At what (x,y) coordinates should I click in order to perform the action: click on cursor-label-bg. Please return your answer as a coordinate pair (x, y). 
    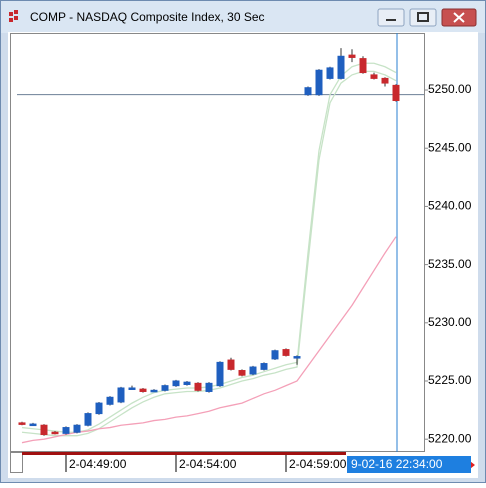
    Looking at the image, I should click on (409, 464).